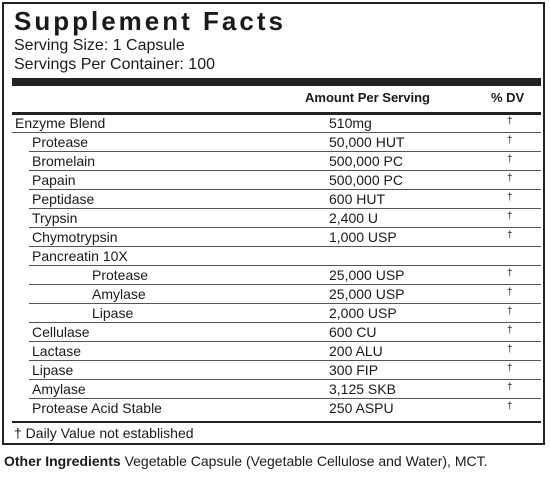 The height and width of the screenshot is (495, 550). I want to click on ingredient-amount: 510mg, so click(350, 123).